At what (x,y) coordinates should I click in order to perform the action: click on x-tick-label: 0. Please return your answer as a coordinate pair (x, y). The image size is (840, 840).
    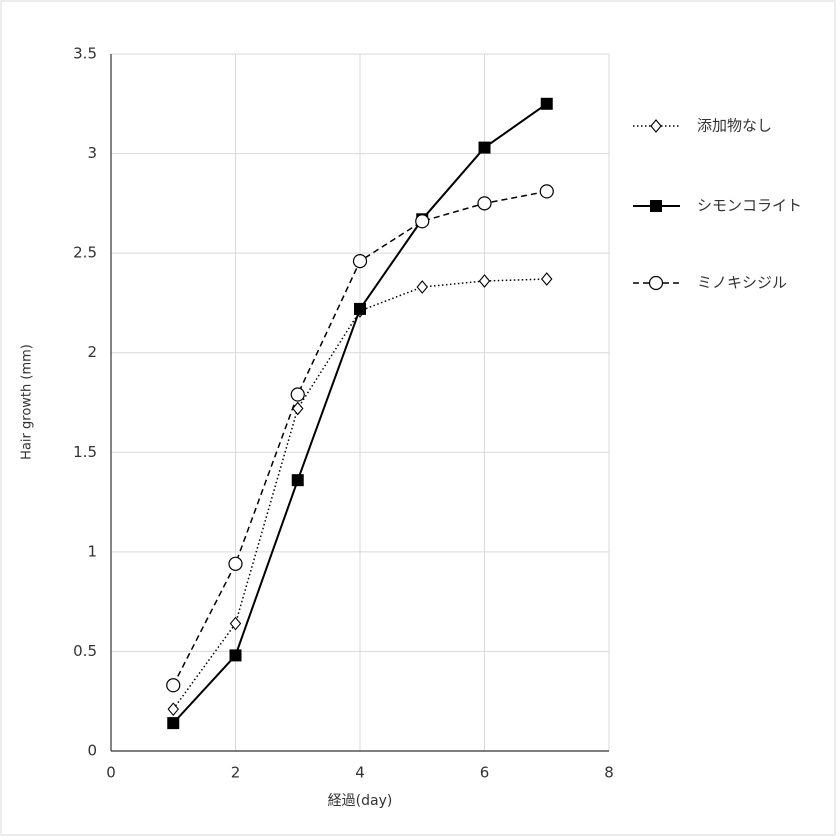
    Looking at the image, I should click on (111, 773).